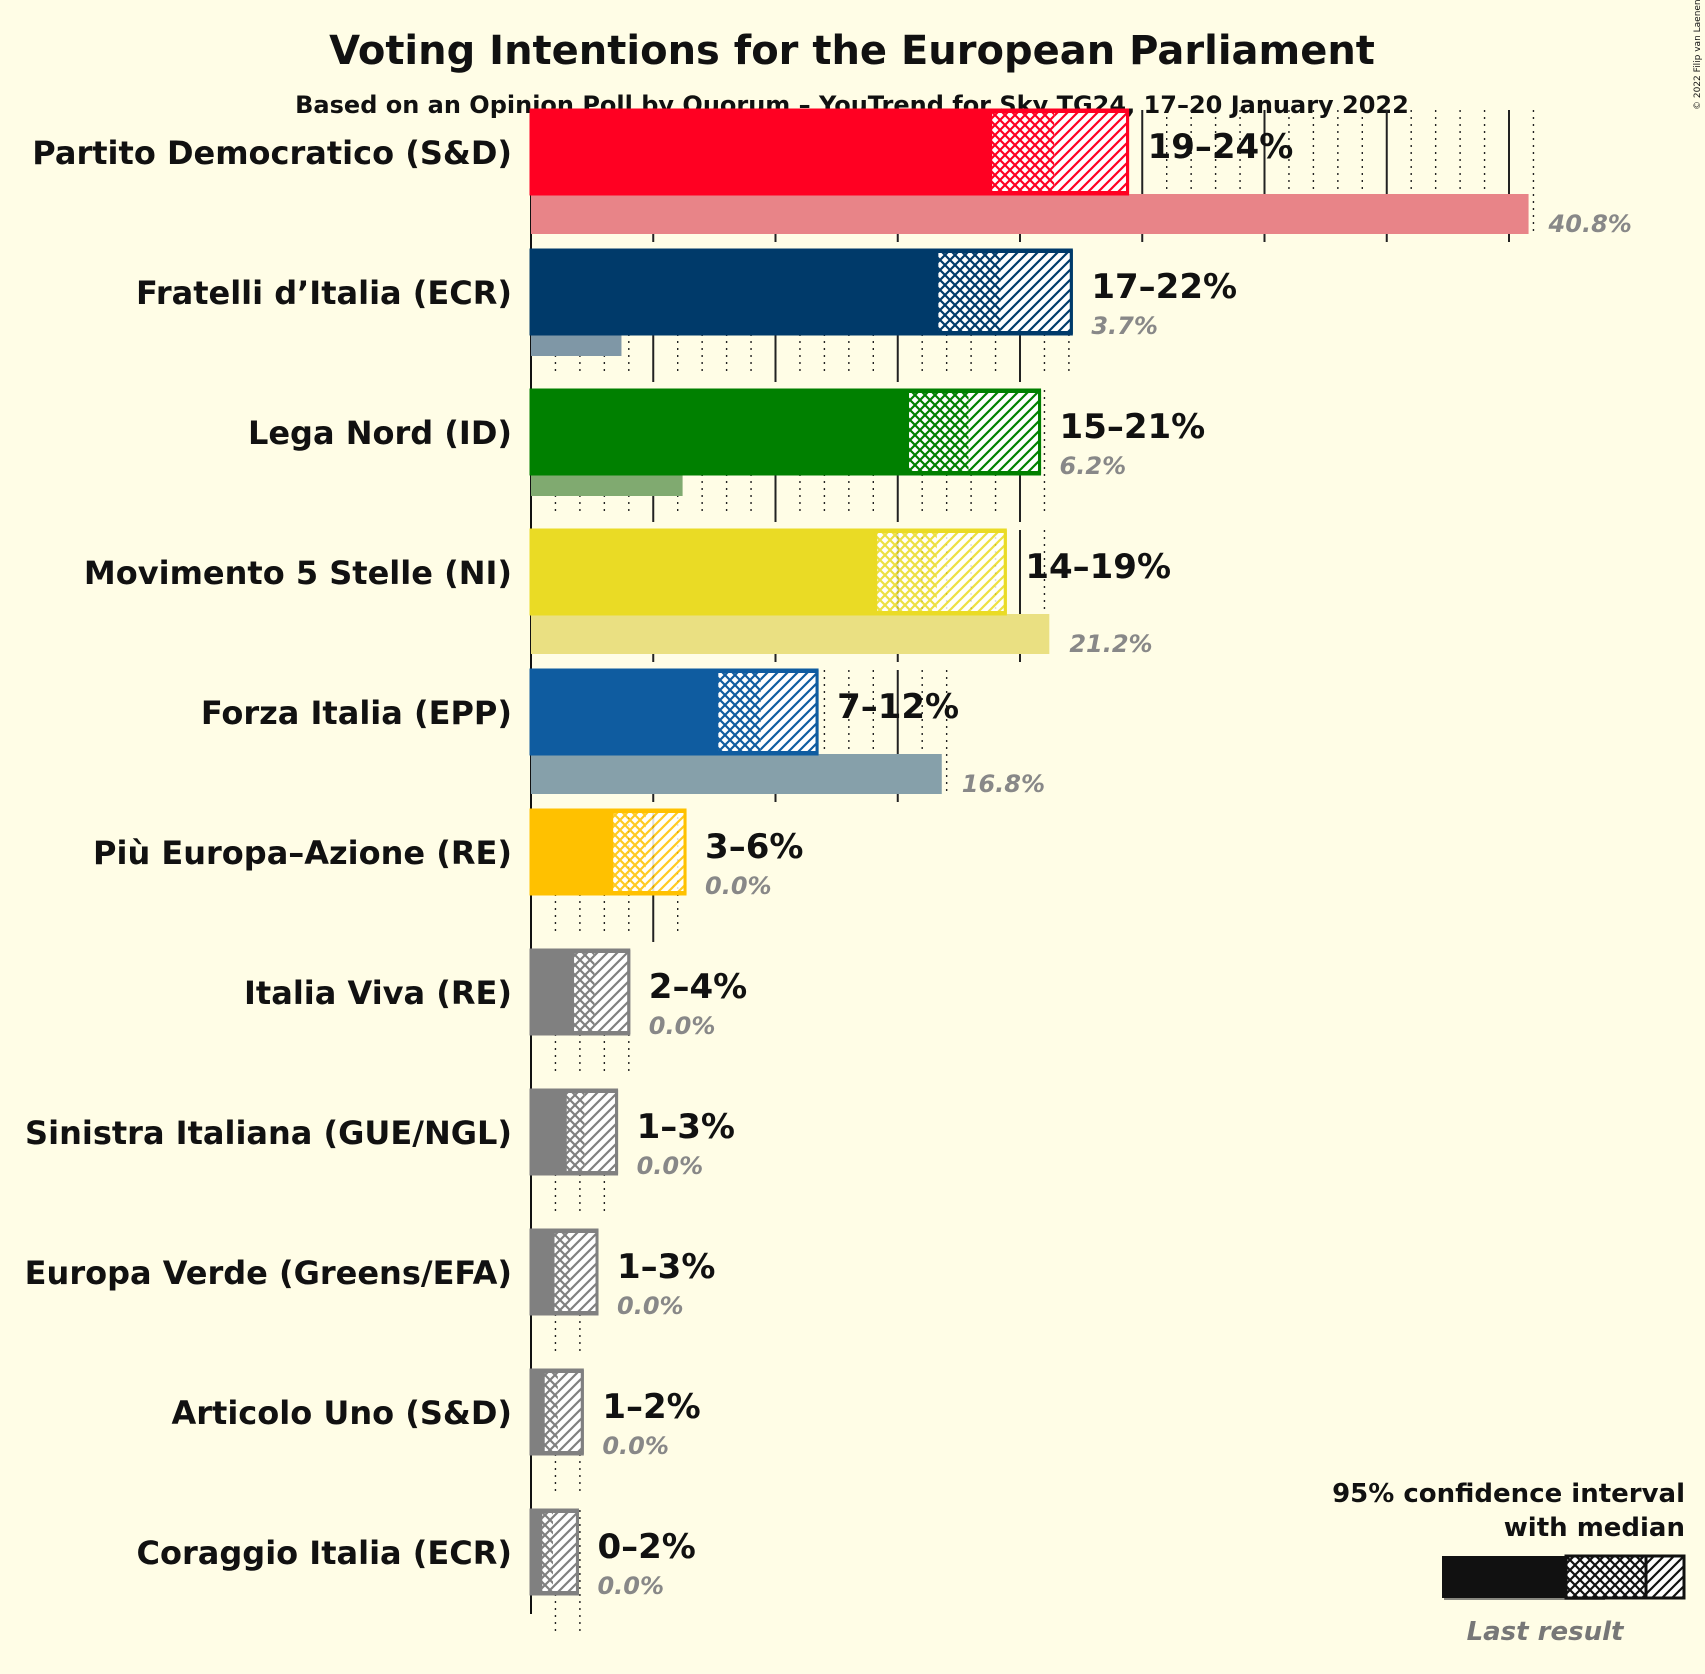 This screenshot has height=1674, width=1705. I want to click on party-row: Più Europa–Azione (RE) 3–6% 0.0%, so click(448, 875).